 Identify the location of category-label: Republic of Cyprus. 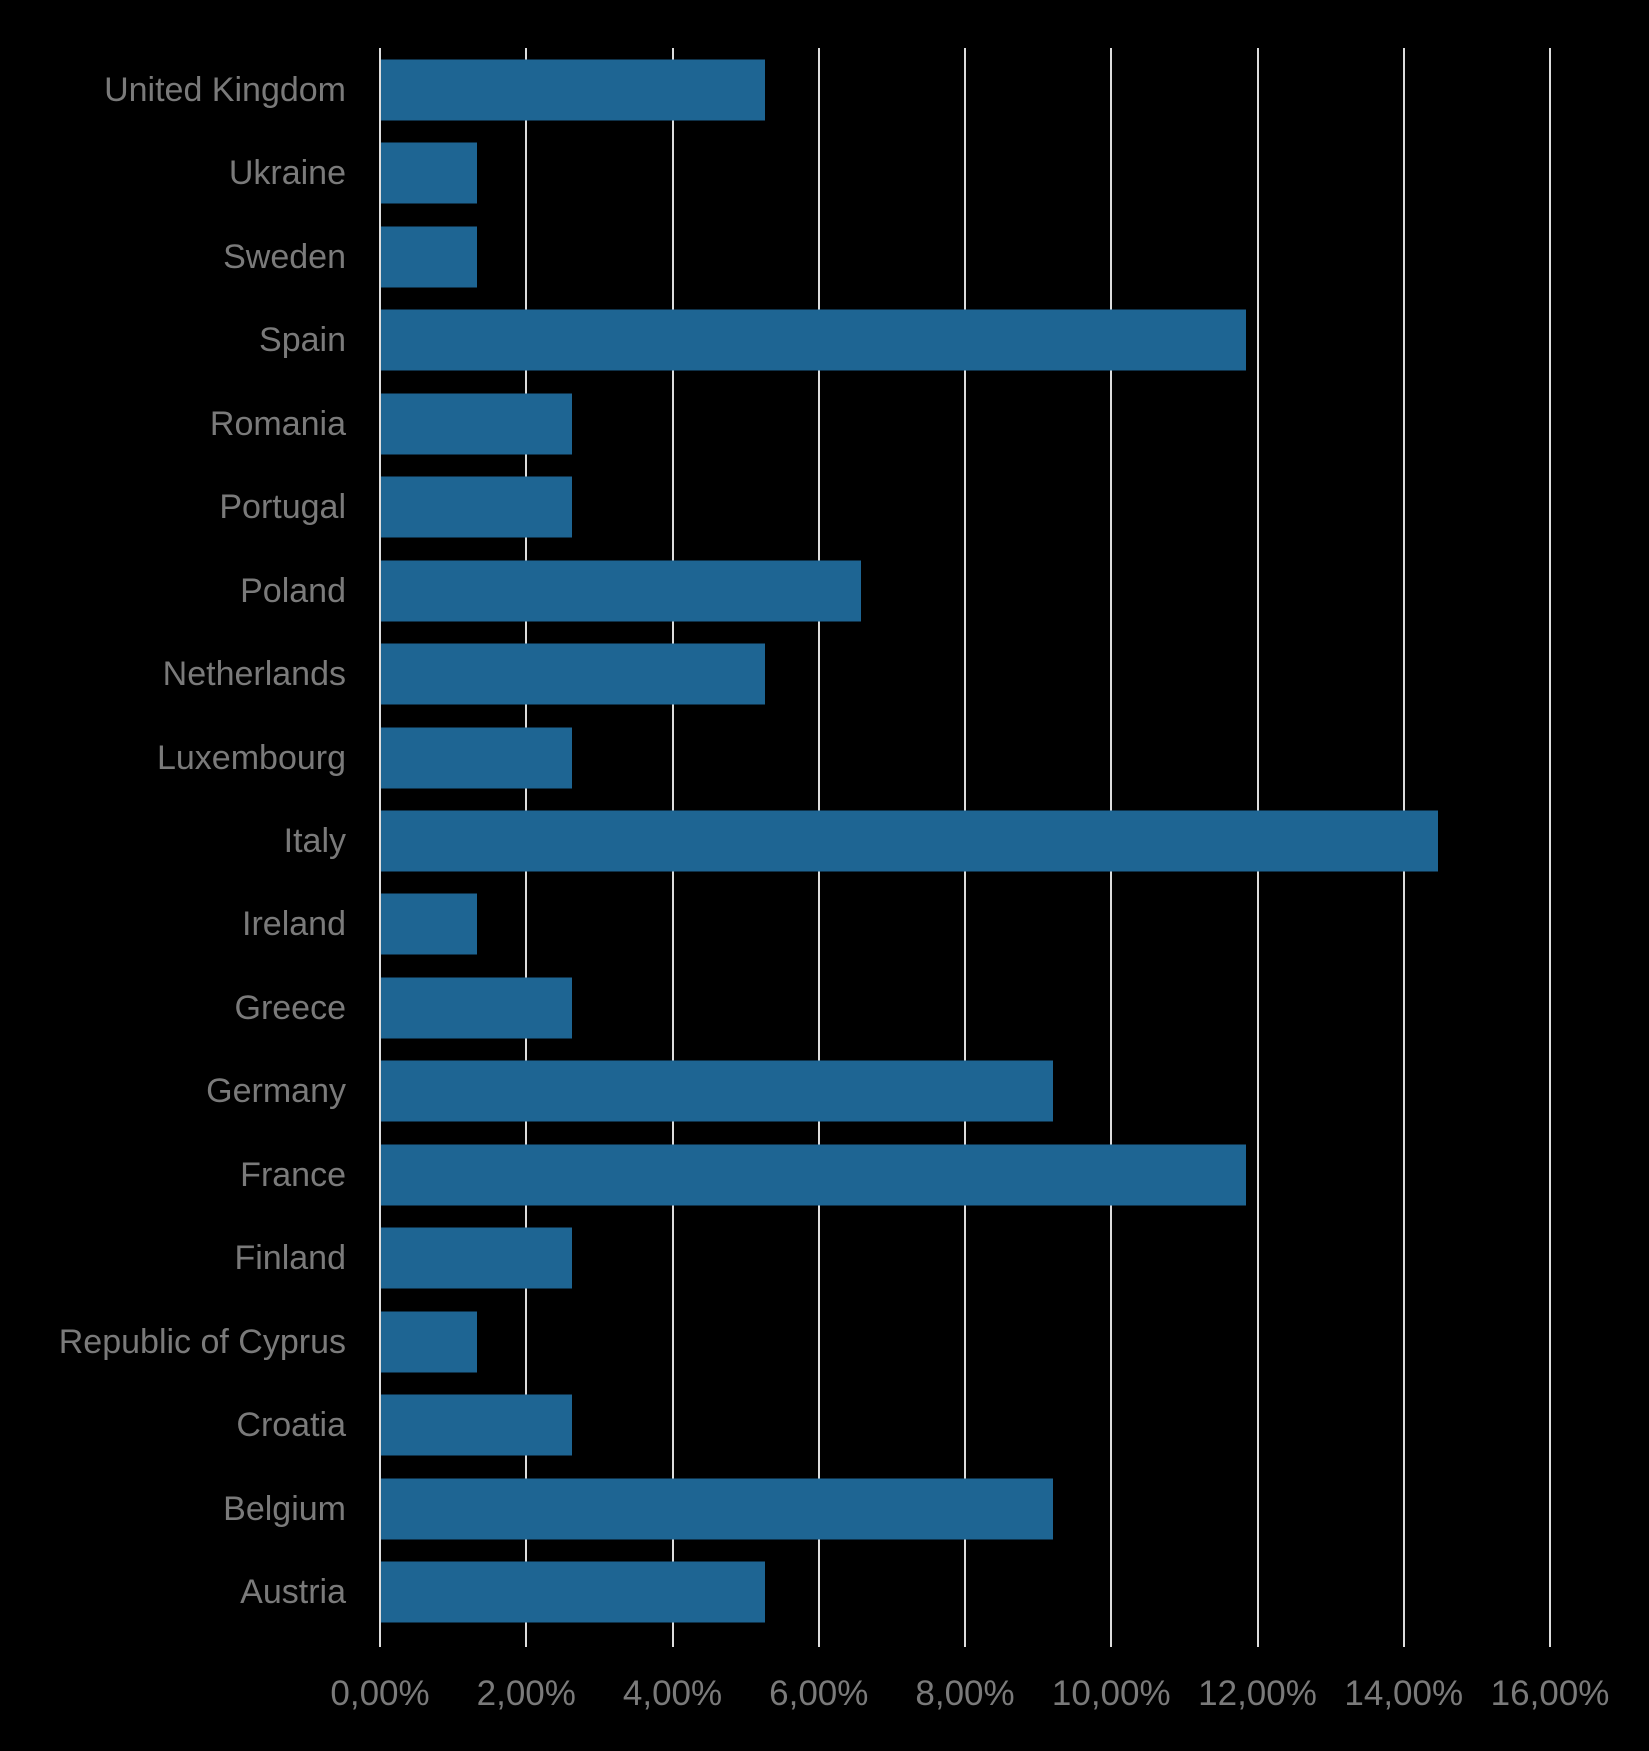
(202, 1341).